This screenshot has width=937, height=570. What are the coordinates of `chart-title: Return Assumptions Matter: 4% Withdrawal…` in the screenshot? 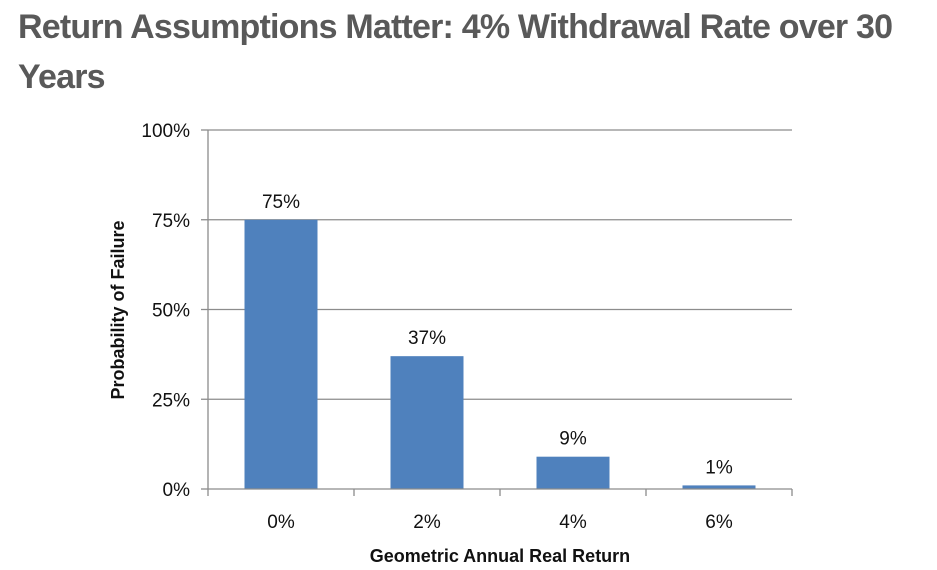 It's located at (455, 52).